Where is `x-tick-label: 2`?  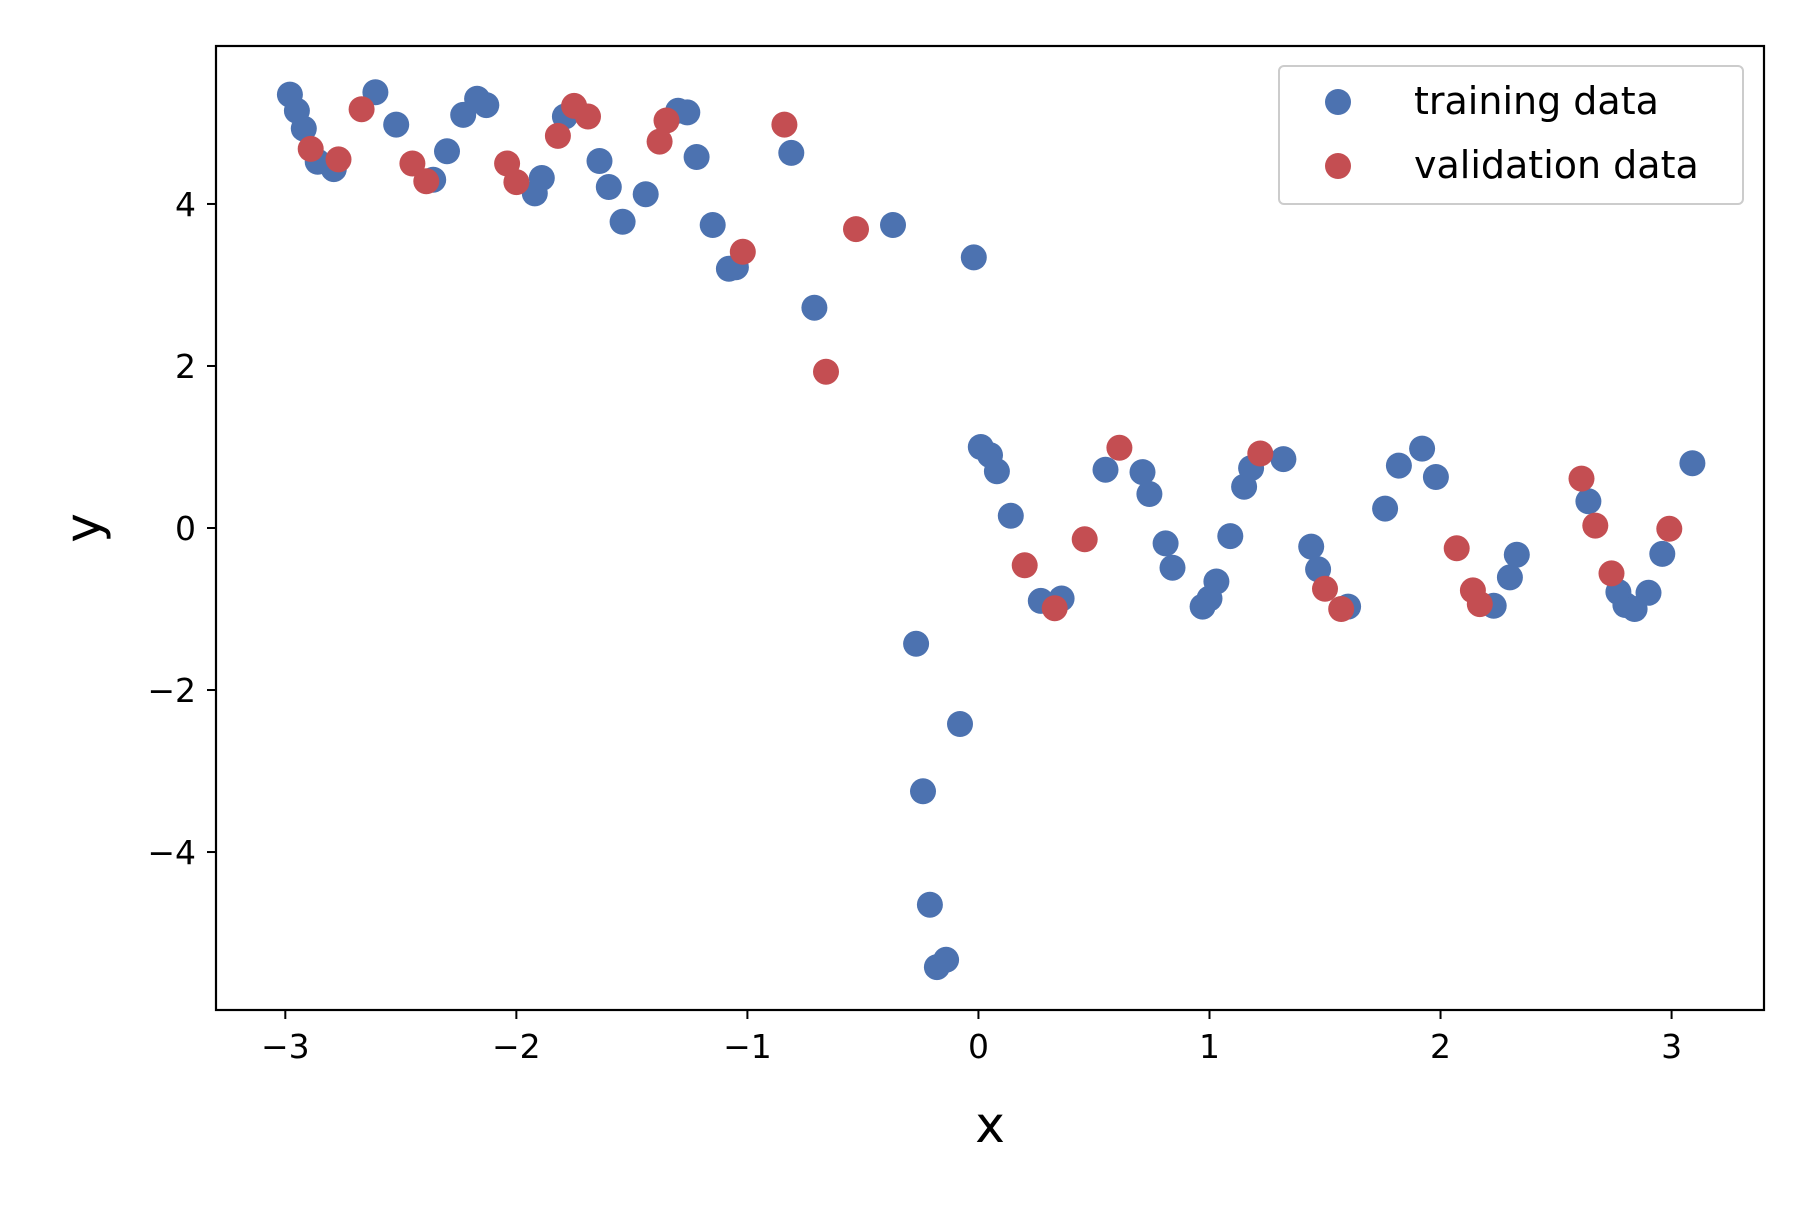 x-tick-label: 2 is located at coordinates (1440, 1046).